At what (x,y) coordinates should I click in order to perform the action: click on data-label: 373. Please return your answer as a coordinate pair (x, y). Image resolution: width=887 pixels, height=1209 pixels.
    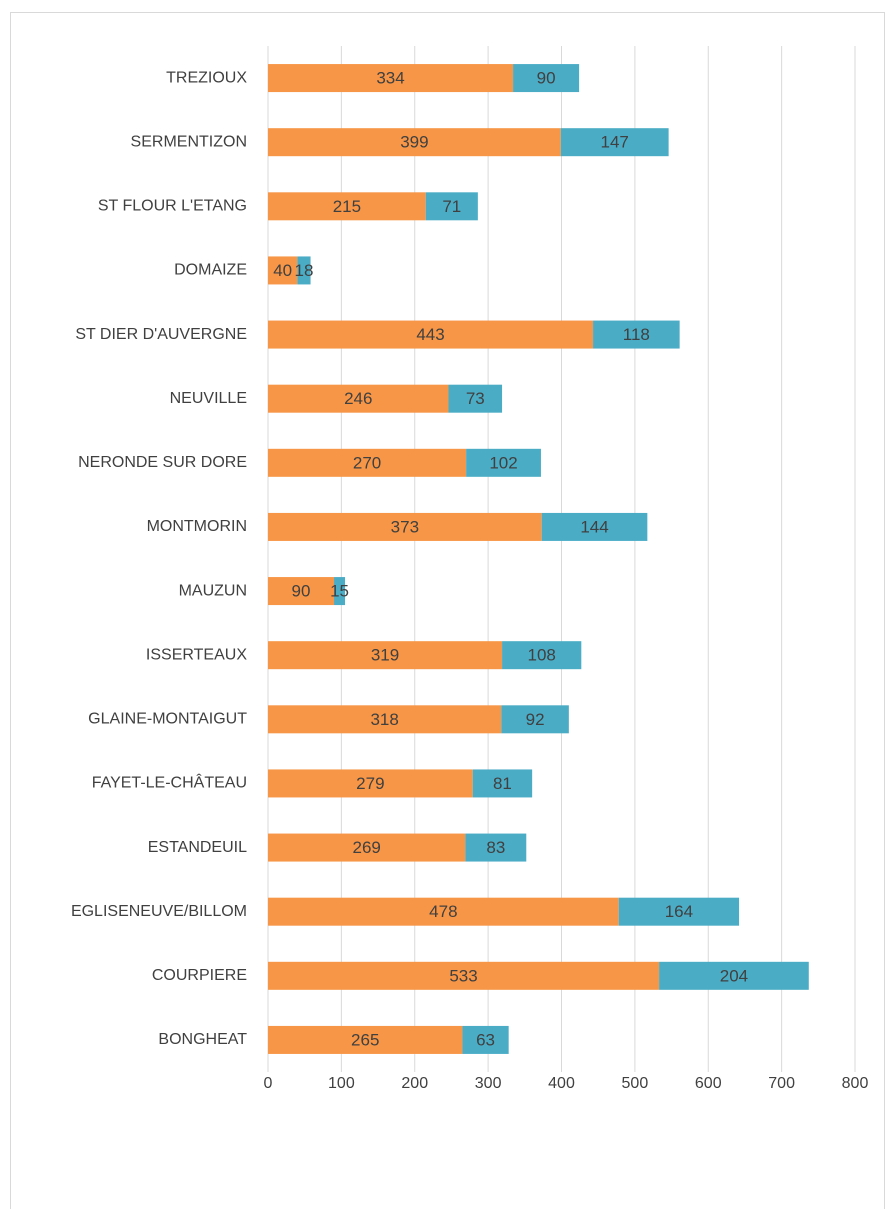
    Looking at the image, I should click on (405, 526).